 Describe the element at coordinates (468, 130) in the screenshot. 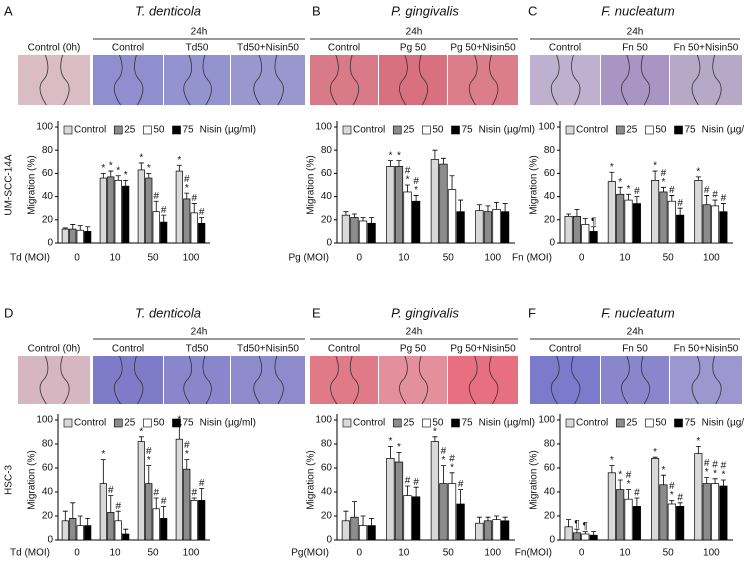

I see `legend-label: 75` at that location.